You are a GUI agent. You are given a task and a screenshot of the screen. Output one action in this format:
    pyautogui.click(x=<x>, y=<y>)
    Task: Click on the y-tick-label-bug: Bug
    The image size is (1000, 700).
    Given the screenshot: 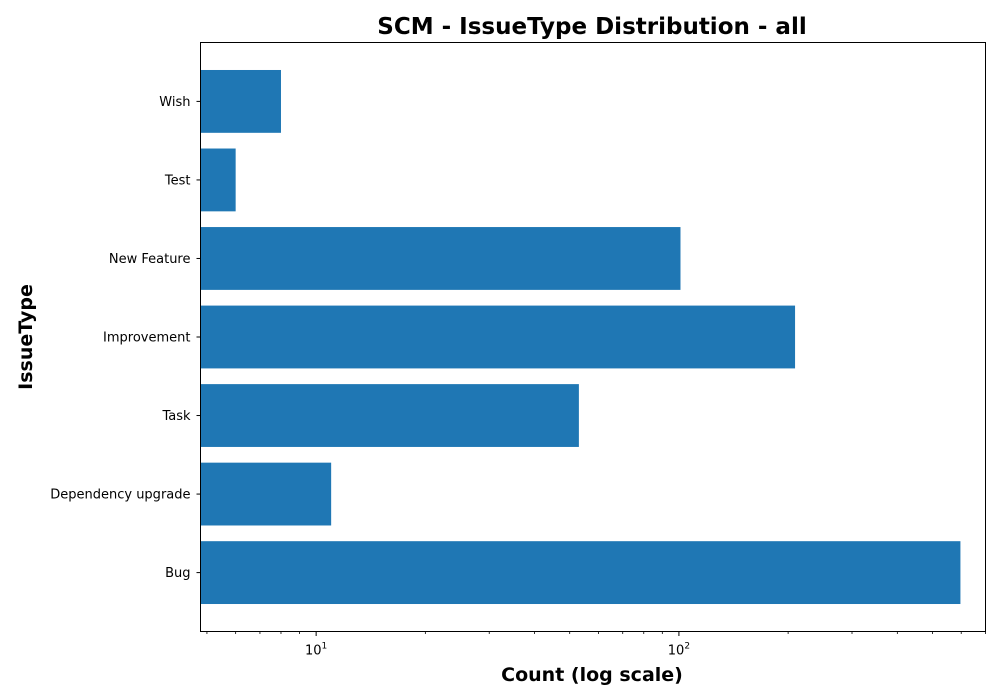 What is the action you would take?
    pyautogui.click(x=177, y=573)
    